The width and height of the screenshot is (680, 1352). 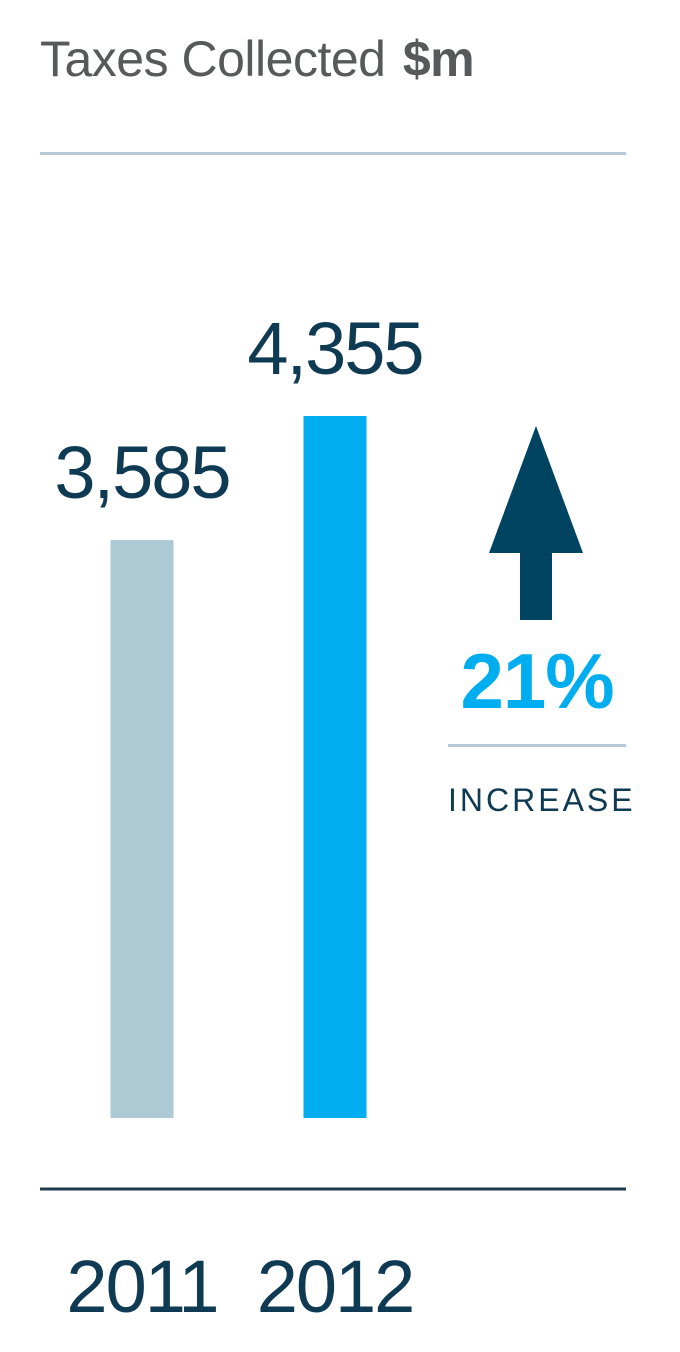 I want to click on chart-title: Taxes Collected $m, so click(x=257, y=59).